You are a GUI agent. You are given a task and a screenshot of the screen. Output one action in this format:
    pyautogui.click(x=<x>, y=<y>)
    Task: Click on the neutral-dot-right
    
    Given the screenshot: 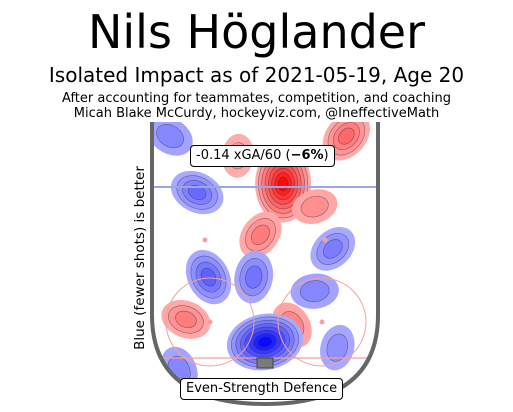 What is the action you would take?
    pyautogui.click(x=325, y=240)
    